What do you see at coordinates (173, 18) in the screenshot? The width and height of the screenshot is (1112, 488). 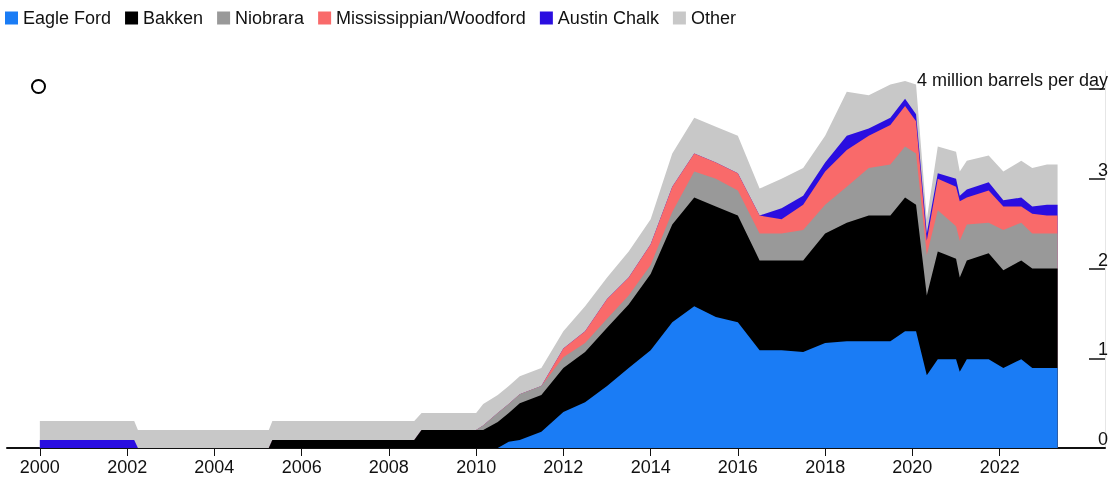 I see `legend-label: Bakken` at bounding box center [173, 18].